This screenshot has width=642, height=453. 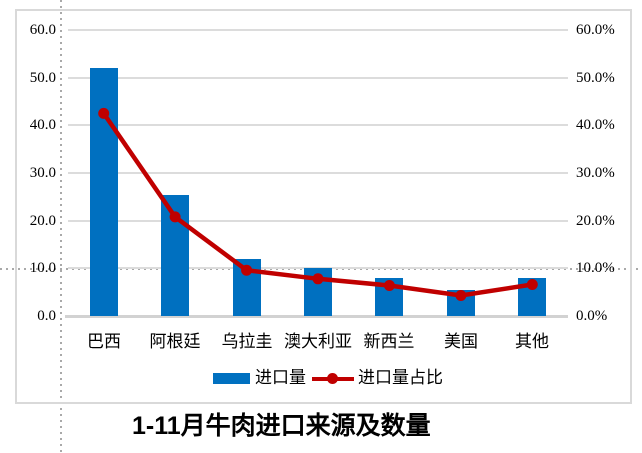 I want to click on category-label: 巴西, so click(x=104, y=341).